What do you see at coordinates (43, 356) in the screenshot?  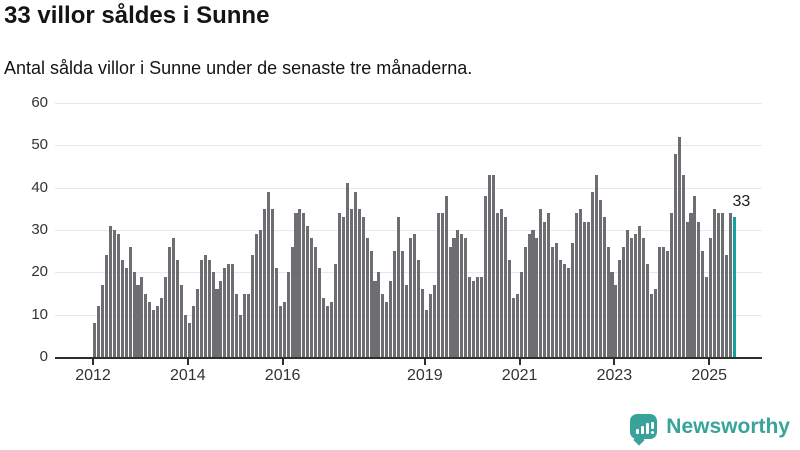 I see `y-tick-label: 0` at bounding box center [43, 356].